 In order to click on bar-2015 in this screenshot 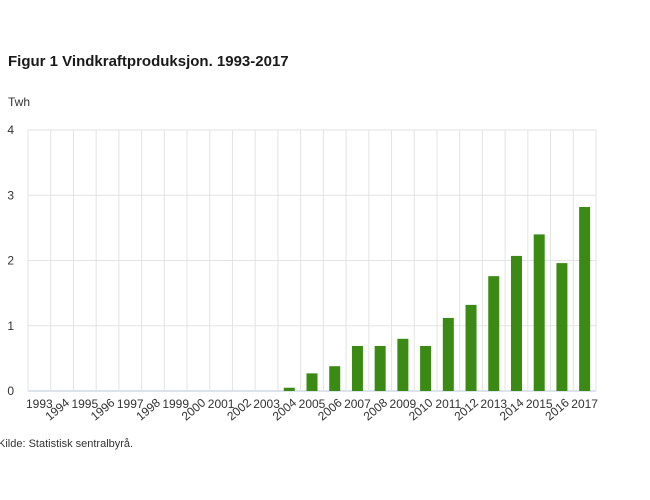, I will do `click(539, 312)`.